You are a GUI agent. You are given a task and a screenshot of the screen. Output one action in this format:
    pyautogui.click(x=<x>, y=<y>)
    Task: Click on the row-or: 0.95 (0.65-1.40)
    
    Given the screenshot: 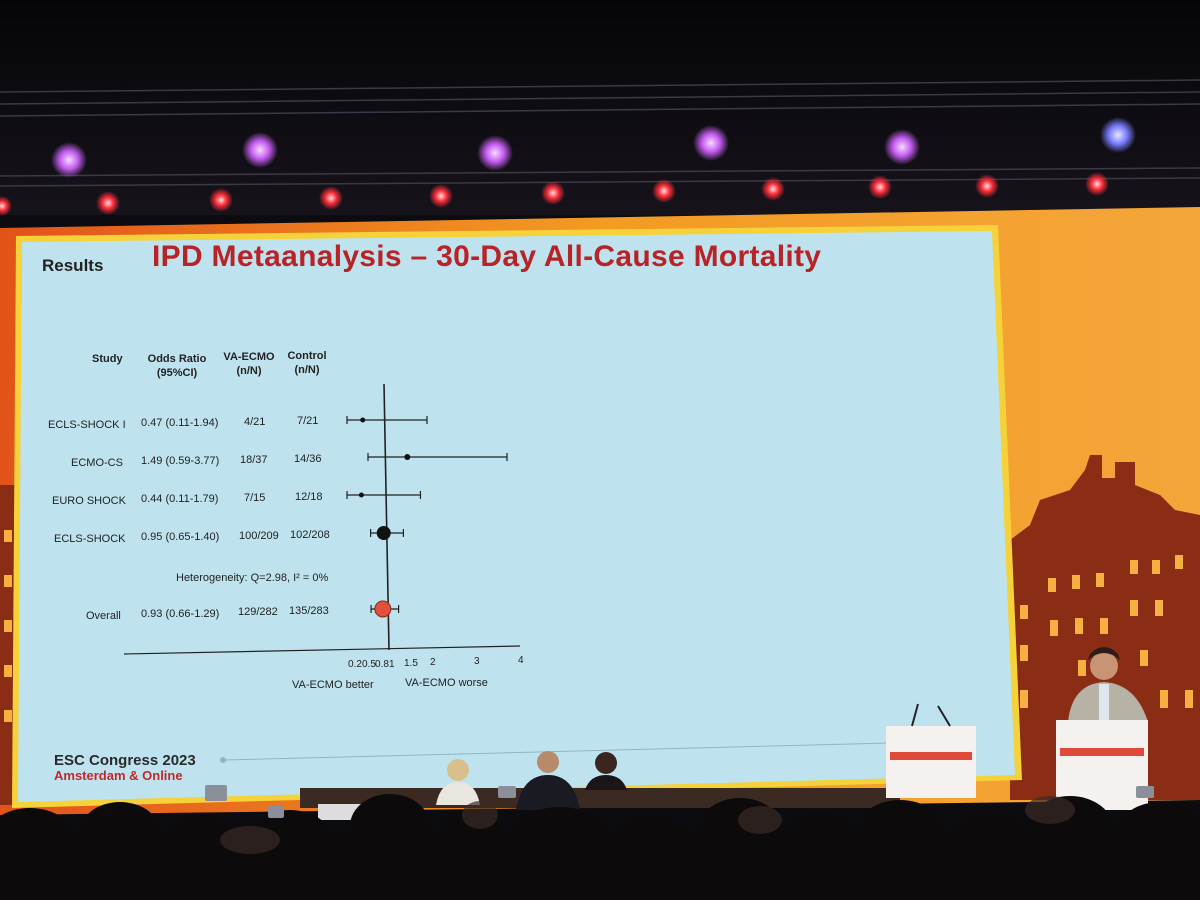 What is the action you would take?
    pyautogui.click(x=180, y=537)
    